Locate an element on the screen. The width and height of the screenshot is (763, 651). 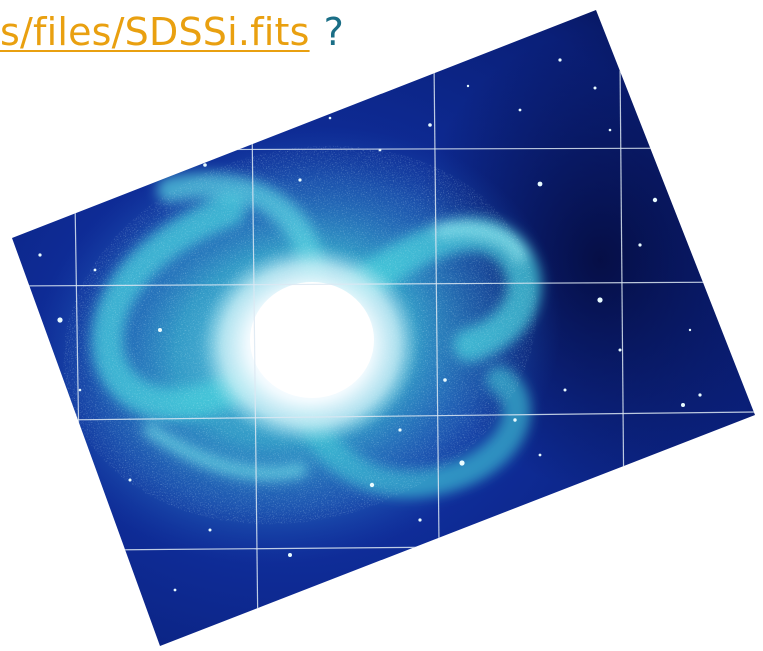
question-mark: ? is located at coordinates (333, 32).